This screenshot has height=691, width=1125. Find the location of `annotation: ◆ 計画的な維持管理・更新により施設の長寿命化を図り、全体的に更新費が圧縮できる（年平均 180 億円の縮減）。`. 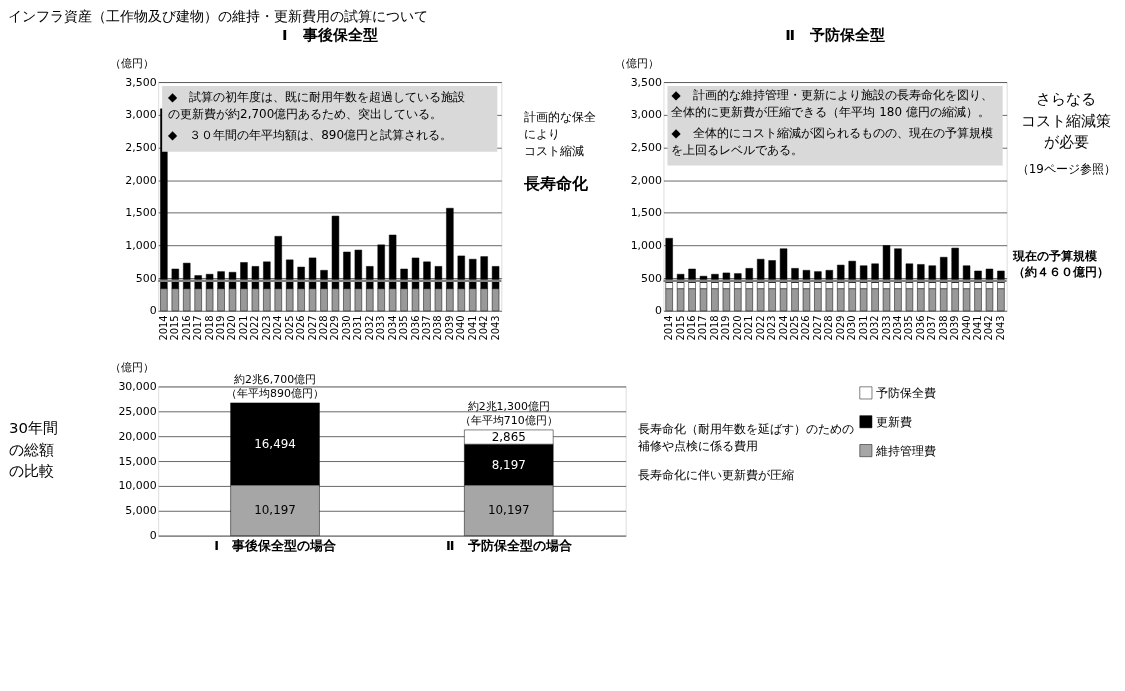

annotation: ◆ 計画的な維持管理・更新により施設の長寿命化を図り、全体的に更新費が圧縮できる（年平均 180 億円の縮減）。 is located at coordinates (832, 103).